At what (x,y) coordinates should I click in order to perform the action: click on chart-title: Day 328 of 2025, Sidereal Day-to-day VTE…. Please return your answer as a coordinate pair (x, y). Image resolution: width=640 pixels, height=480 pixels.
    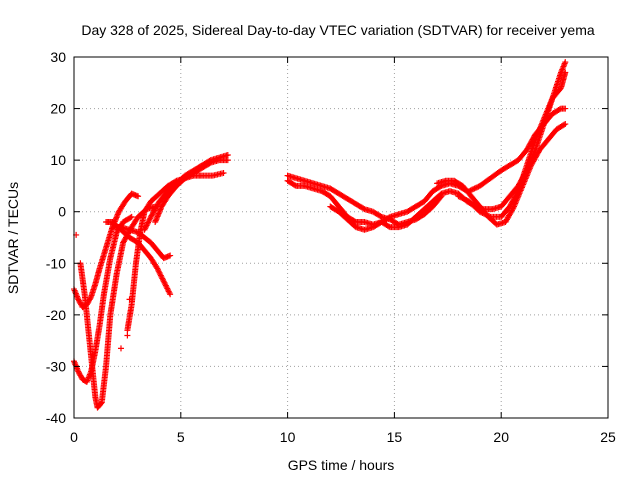
    Looking at the image, I should click on (337, 30).